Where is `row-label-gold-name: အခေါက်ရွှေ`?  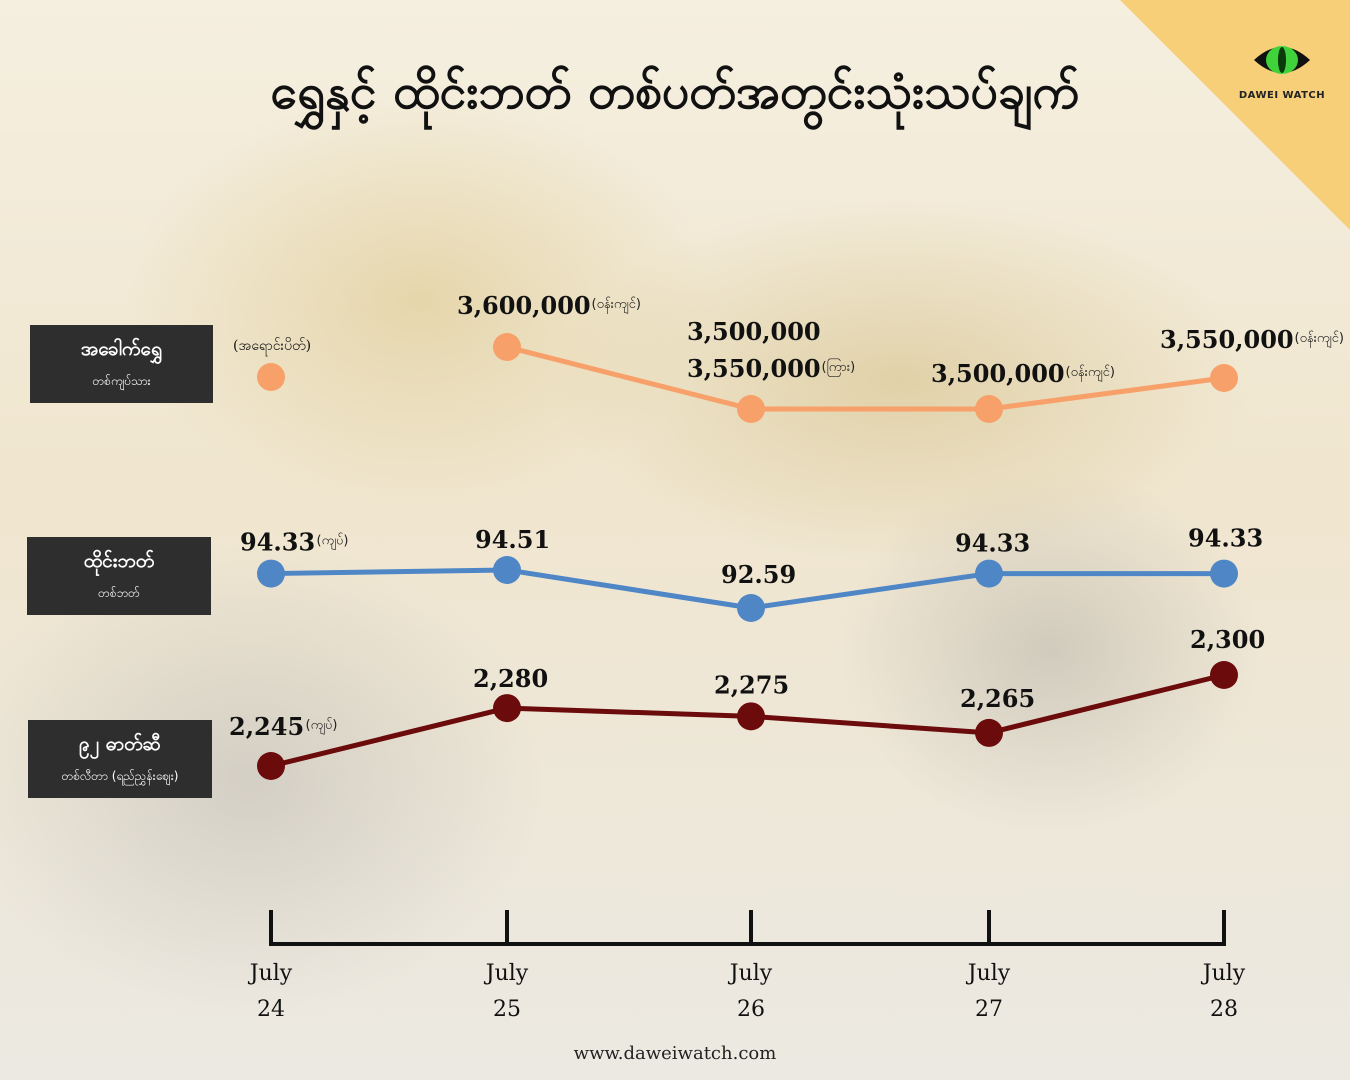
row-label-gold-name: အခေါက်ရွှေ is located at coordinates (121, 349).